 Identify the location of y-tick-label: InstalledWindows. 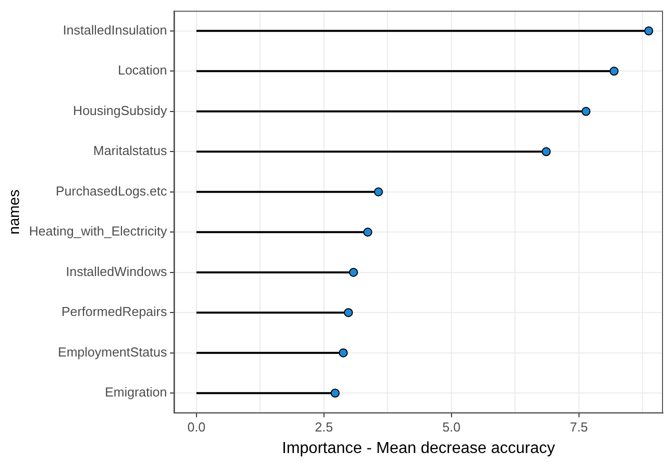
(117, 271).